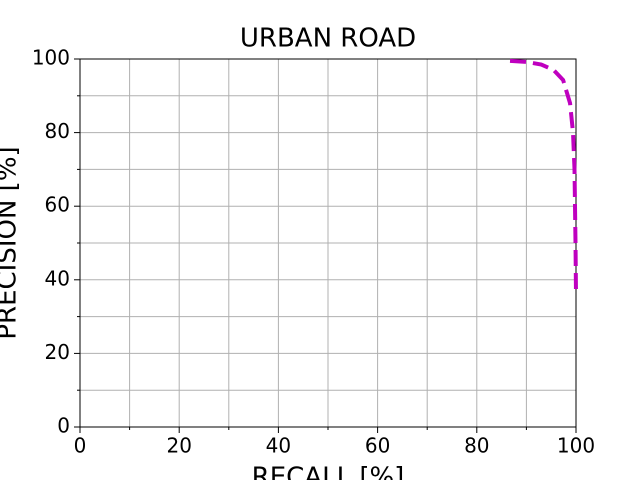  I want to click on pr-curve, so click(543, 176).